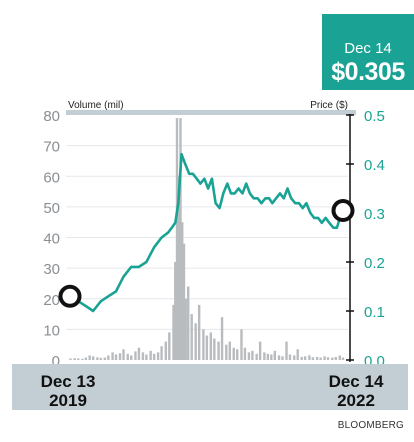  What do you see at coordinates (56, 361) in the screenshot?
I see `left-tick-label: 0` at bounding box center [56, 361].